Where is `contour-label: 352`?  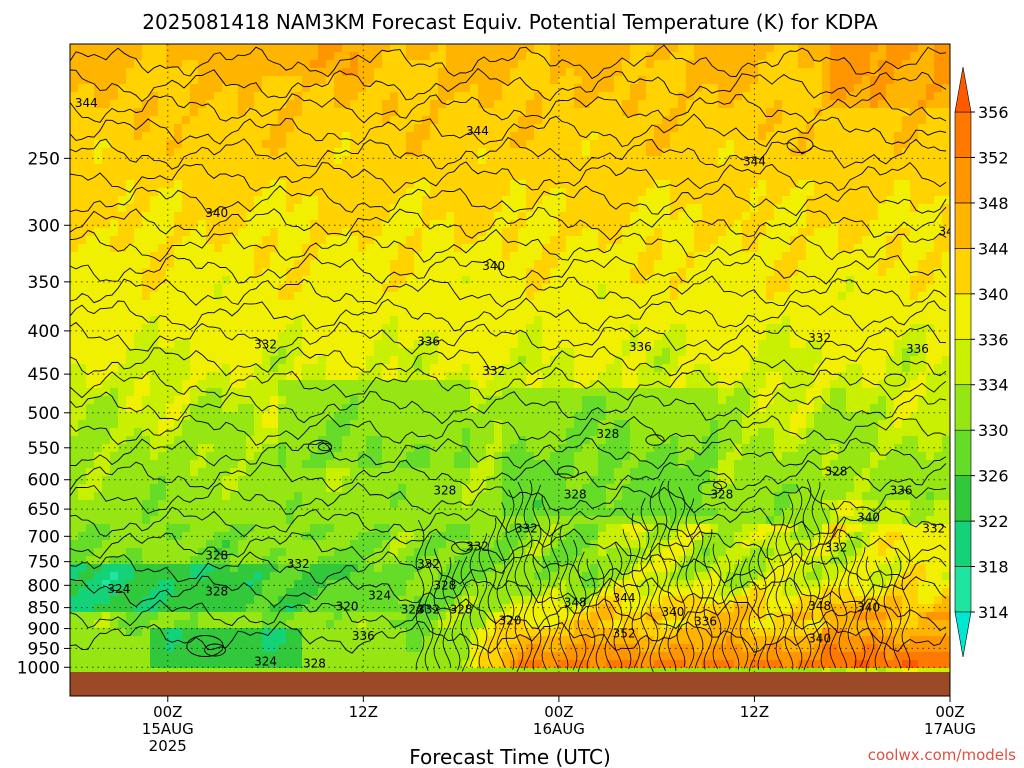
contour-label: 352 is located at coordinates (624, 633).